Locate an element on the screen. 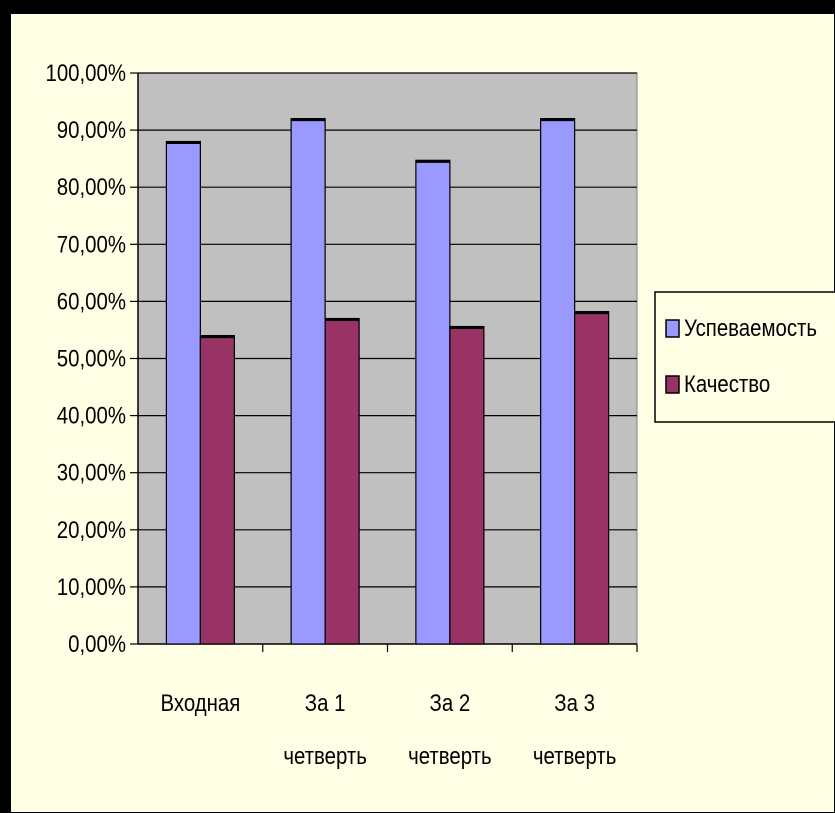  legend-label: Успеваемость is located at coordinates (750, 327).